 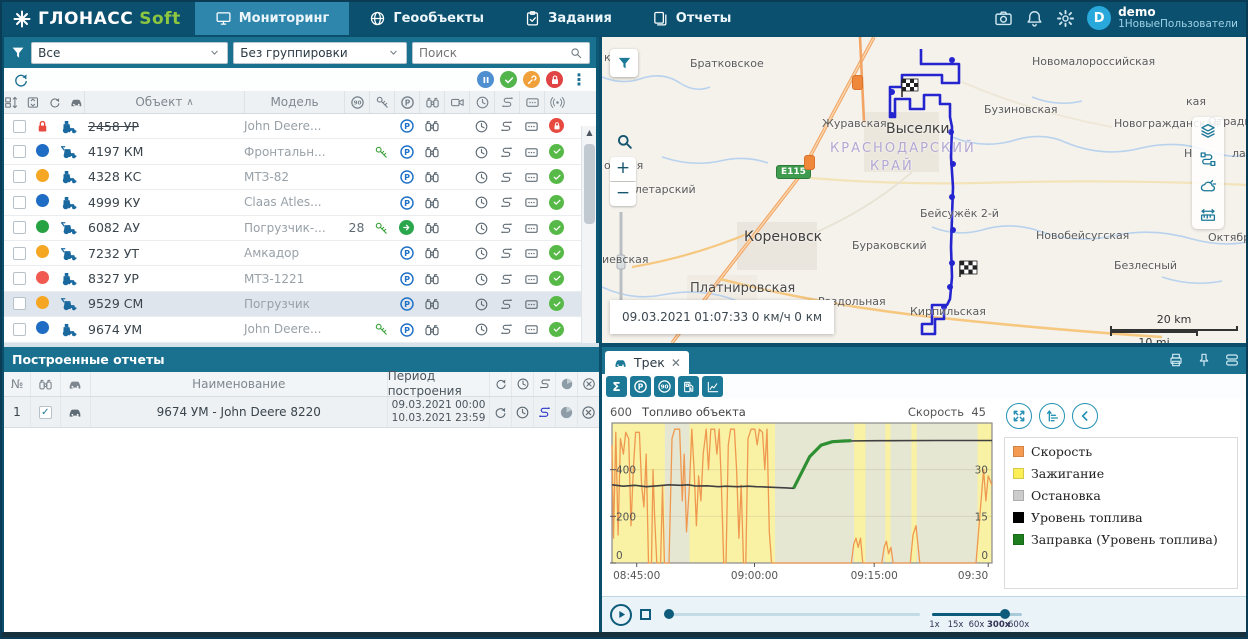 What do you see at coordinates (589, 132) in the screenshot?
I see `scroll-up-arrow: ▲` at bounding box center [589, 132].